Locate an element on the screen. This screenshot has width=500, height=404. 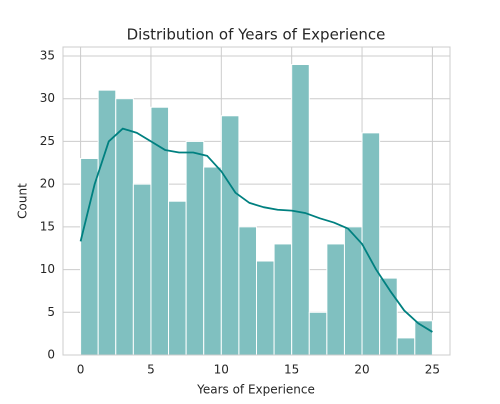
y-tick-label: 20 is located at coordinates (47, 184).